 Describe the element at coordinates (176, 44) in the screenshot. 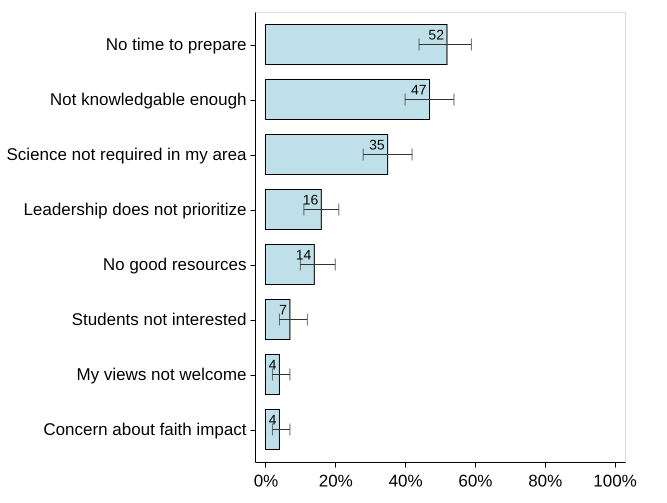

I see `y-tick-label: No time to prepare` at that location.